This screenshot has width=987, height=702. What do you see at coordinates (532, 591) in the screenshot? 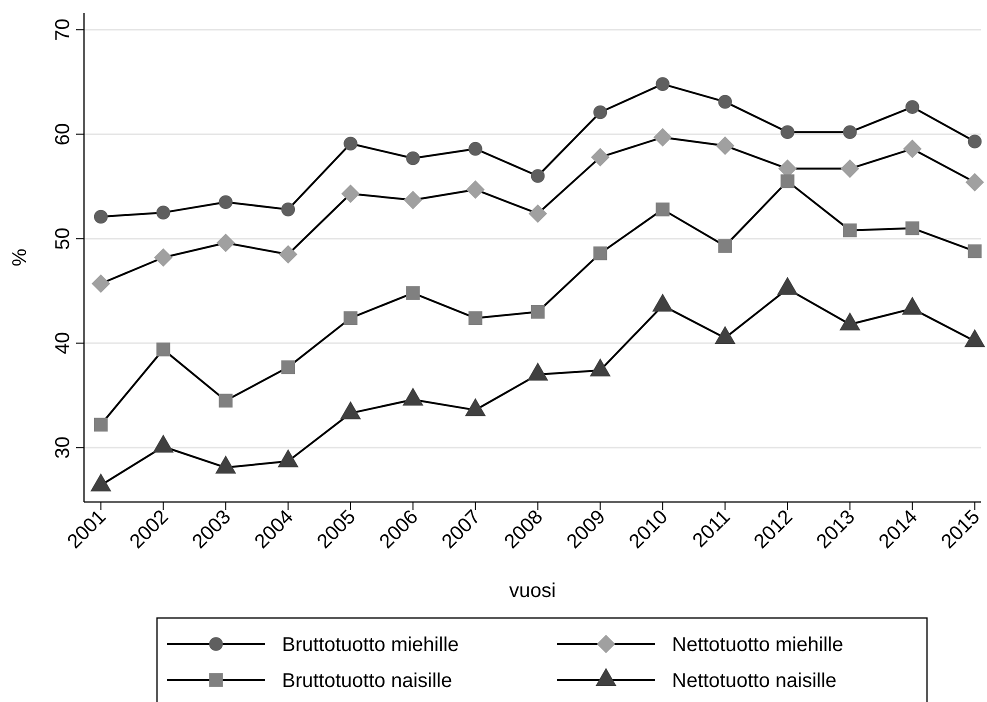
I see `x-axis-title: vuosi` at bounding box center [532, 591].